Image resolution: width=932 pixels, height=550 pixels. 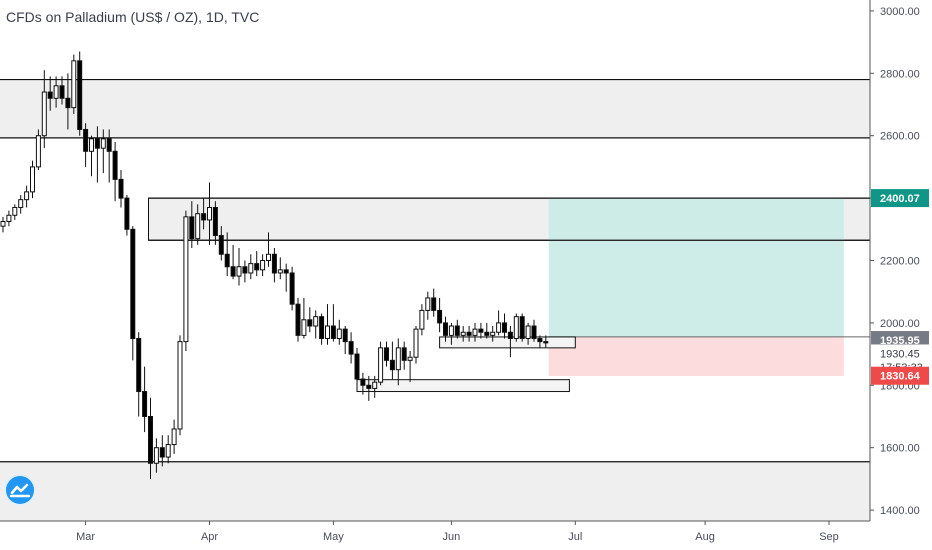 What do you see at coordinates (696, 356) in the screenshot?
I see `position-stop-area` at bounding box center [696, 356].